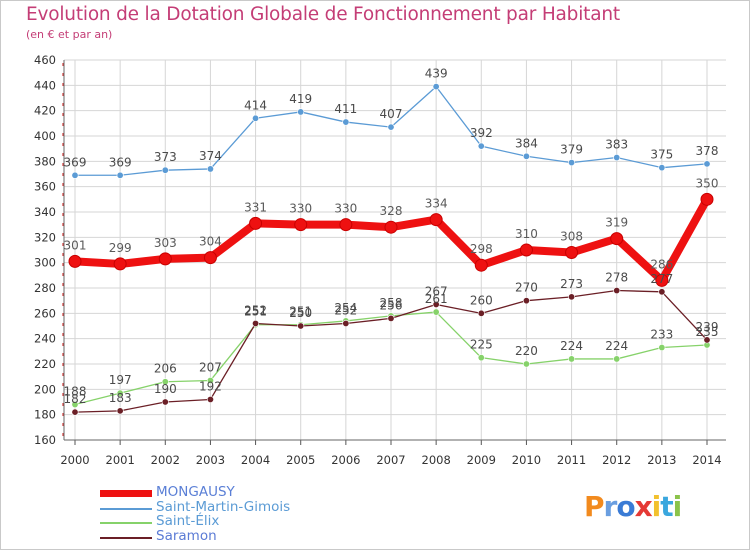  Describe the element at coordinates (436, 291) in the screenshot. I see `data-label: 267` at that location.